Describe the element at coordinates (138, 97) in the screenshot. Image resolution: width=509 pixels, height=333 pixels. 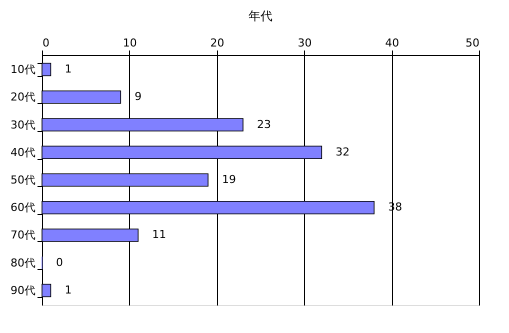
I see `data-label: 9` at that location.